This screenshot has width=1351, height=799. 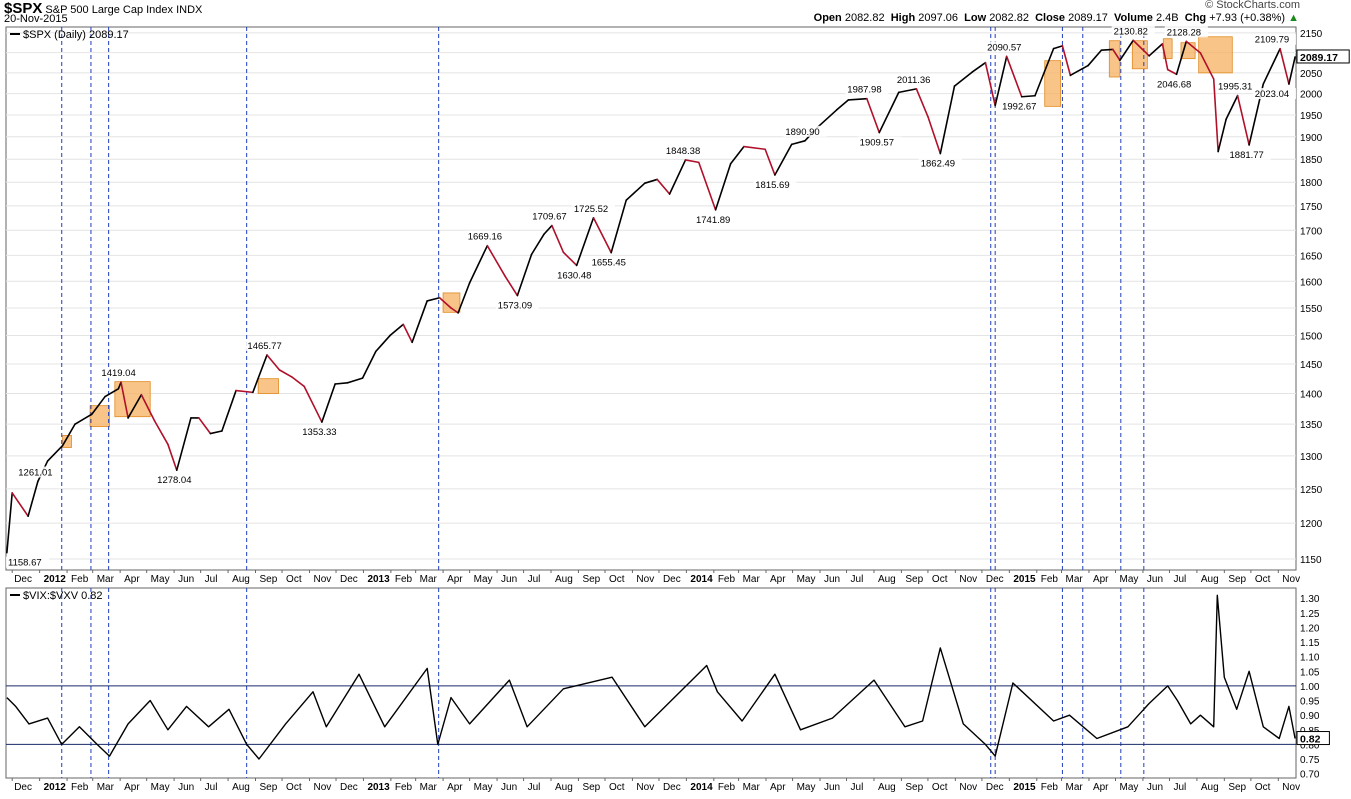 I want to click on price-x-tick-label: 2014, so click(x=701, y=579).